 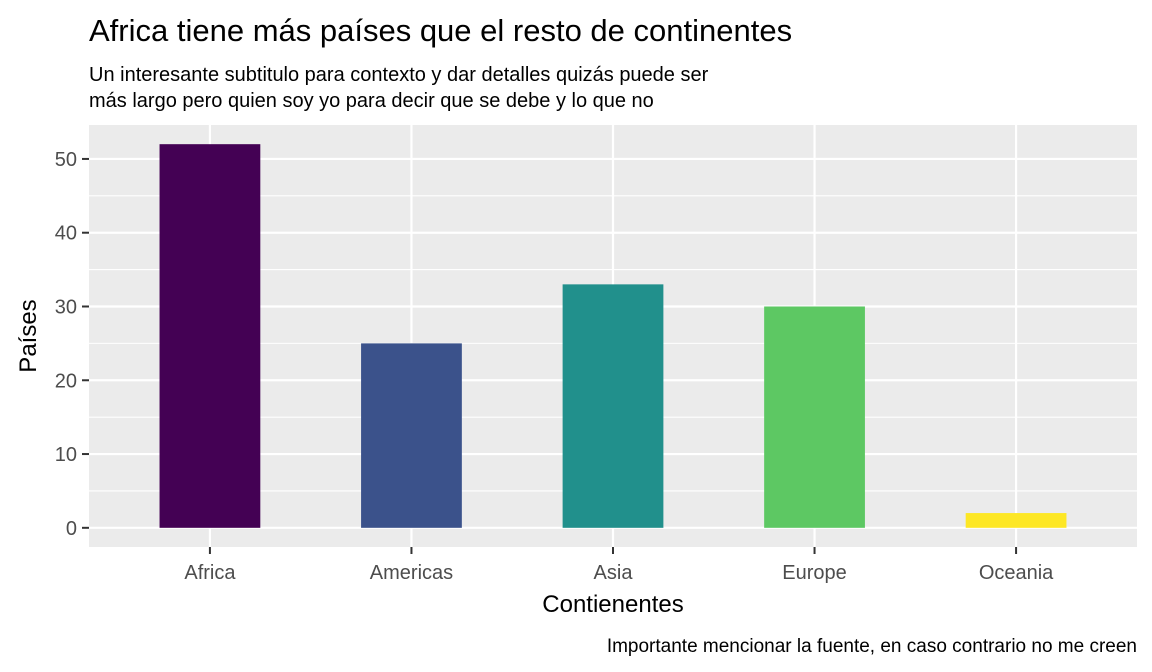 I want to click on y-axis: 0 10 20 30 40 50, so click(x=72, y=344).